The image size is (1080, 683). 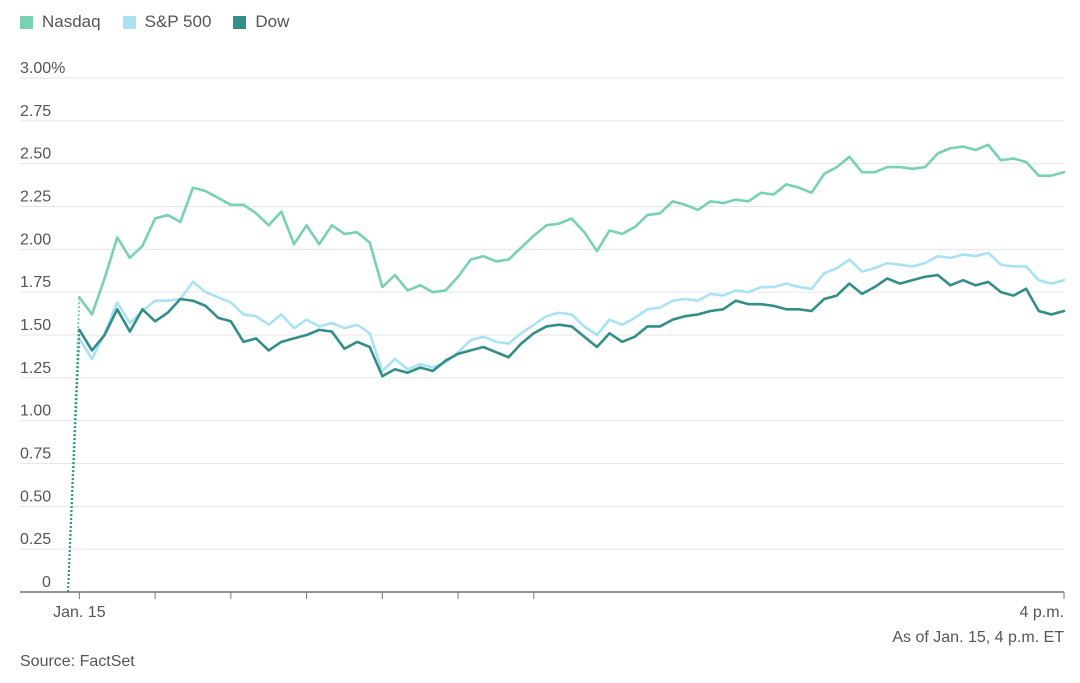 I want to click on y-tick-label: 0.25, so click(x=35, y=539).